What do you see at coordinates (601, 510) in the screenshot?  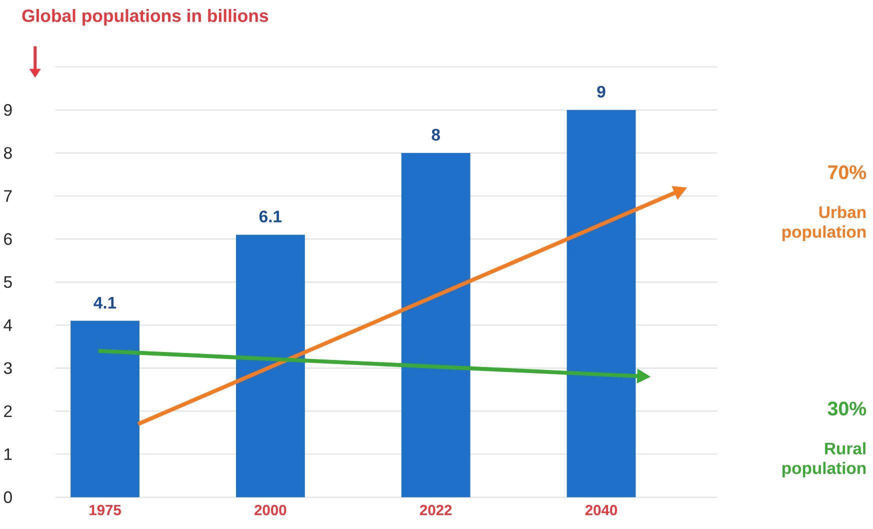 I see `x-tick-label: 2040` at bounding box center [601, 510].